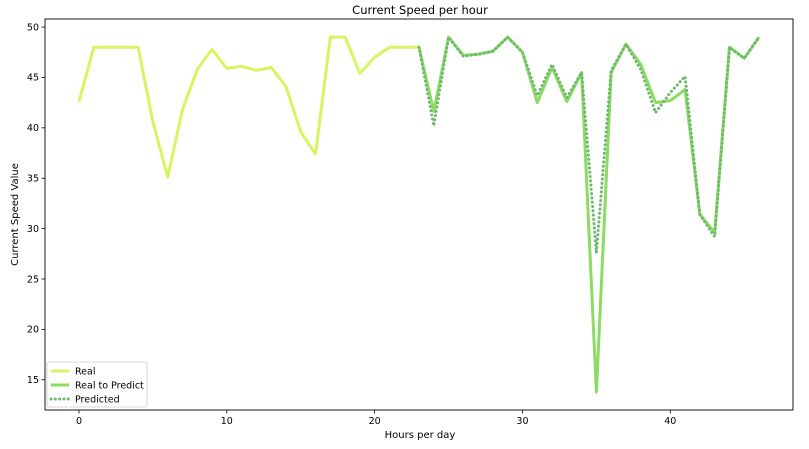 The image size is (809, 449). I want to click on y-axis-label: Current Speed Value, so click(15, 214).